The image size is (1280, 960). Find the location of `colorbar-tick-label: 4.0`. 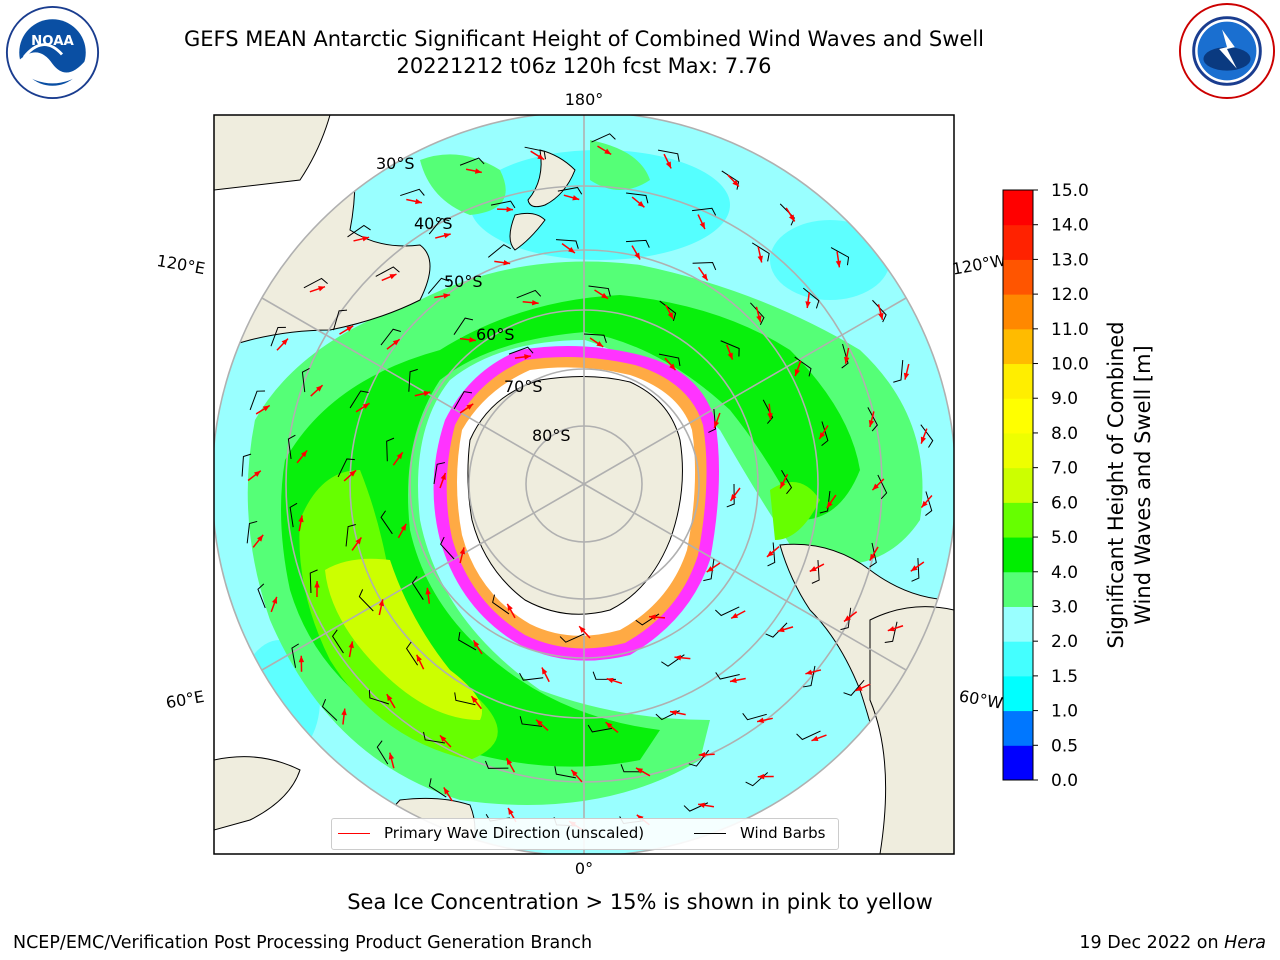

colorbar-tick-label: 4.0 is located at coordinates (1064, 573).